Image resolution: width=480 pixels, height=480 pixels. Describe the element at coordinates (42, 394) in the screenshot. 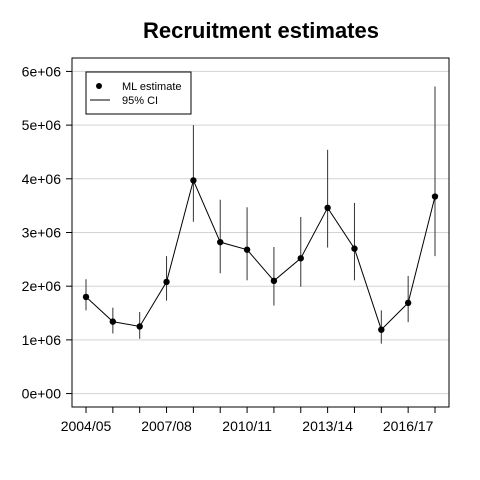

I see `y-tick-label: 0e+00` at that location.